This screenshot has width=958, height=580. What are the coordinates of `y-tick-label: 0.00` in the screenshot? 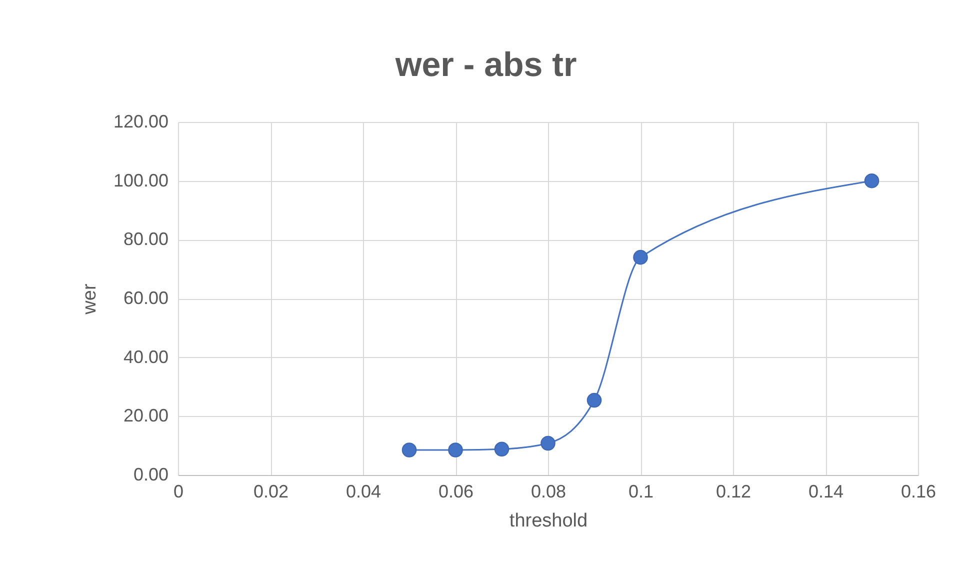 It's located at (150, 474).